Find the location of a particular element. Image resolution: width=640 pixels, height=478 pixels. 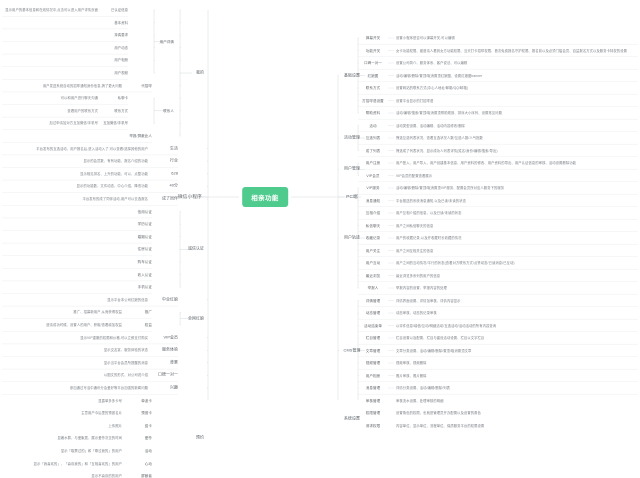

left-leaf: 择偶要求 is located at coordinates (121, 35).